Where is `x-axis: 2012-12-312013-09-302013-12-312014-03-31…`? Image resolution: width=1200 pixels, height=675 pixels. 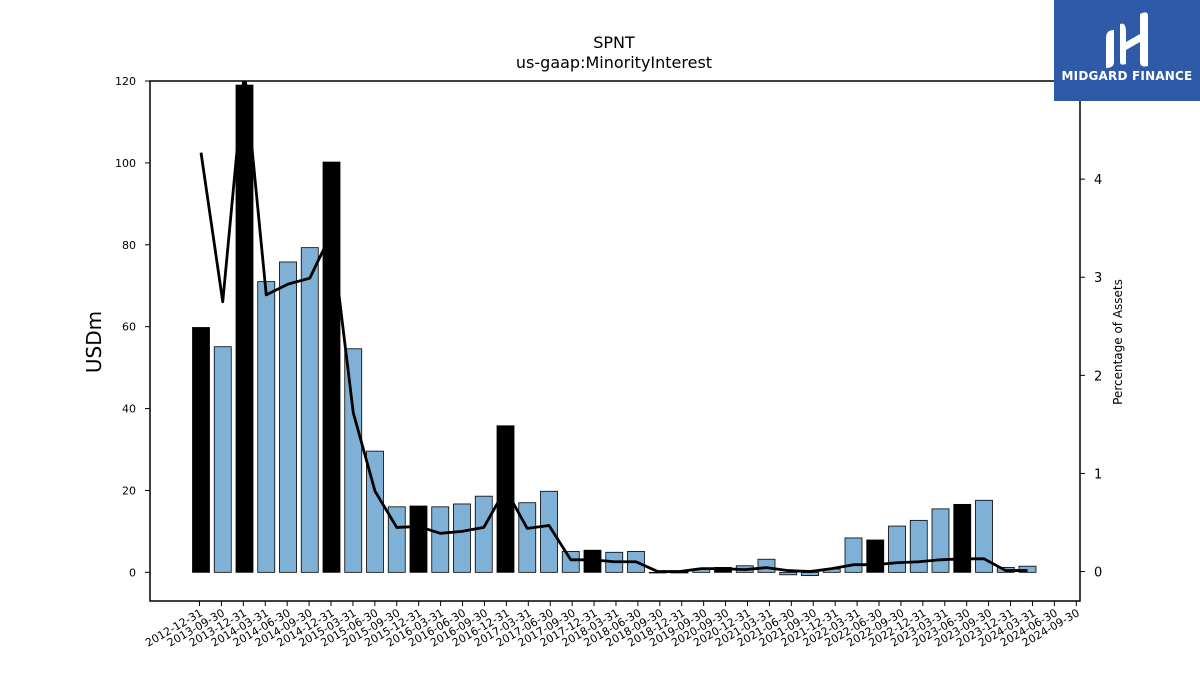
x-axis: 2012-12-312013-09-302013-12-312014-03-31… is located at coordinates (612, 625).